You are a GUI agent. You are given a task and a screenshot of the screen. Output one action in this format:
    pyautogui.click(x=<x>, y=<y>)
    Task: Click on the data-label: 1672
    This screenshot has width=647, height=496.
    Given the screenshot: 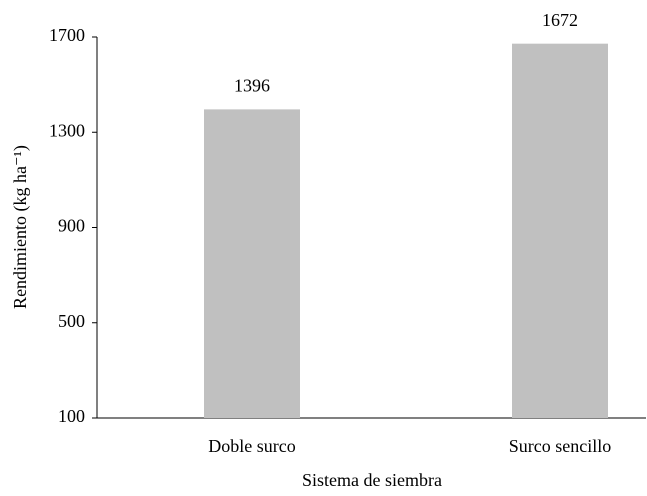 What is the action you would take?
    pyautogui.click(x=560, y=20)
    